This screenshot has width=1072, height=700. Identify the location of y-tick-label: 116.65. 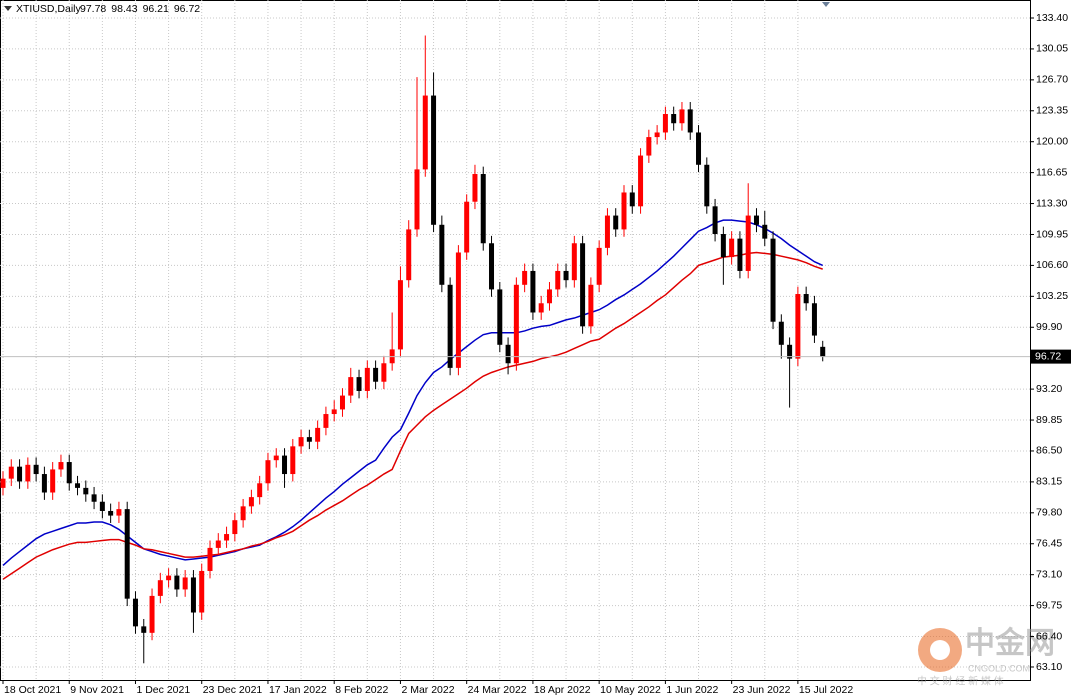
(1051, 172).